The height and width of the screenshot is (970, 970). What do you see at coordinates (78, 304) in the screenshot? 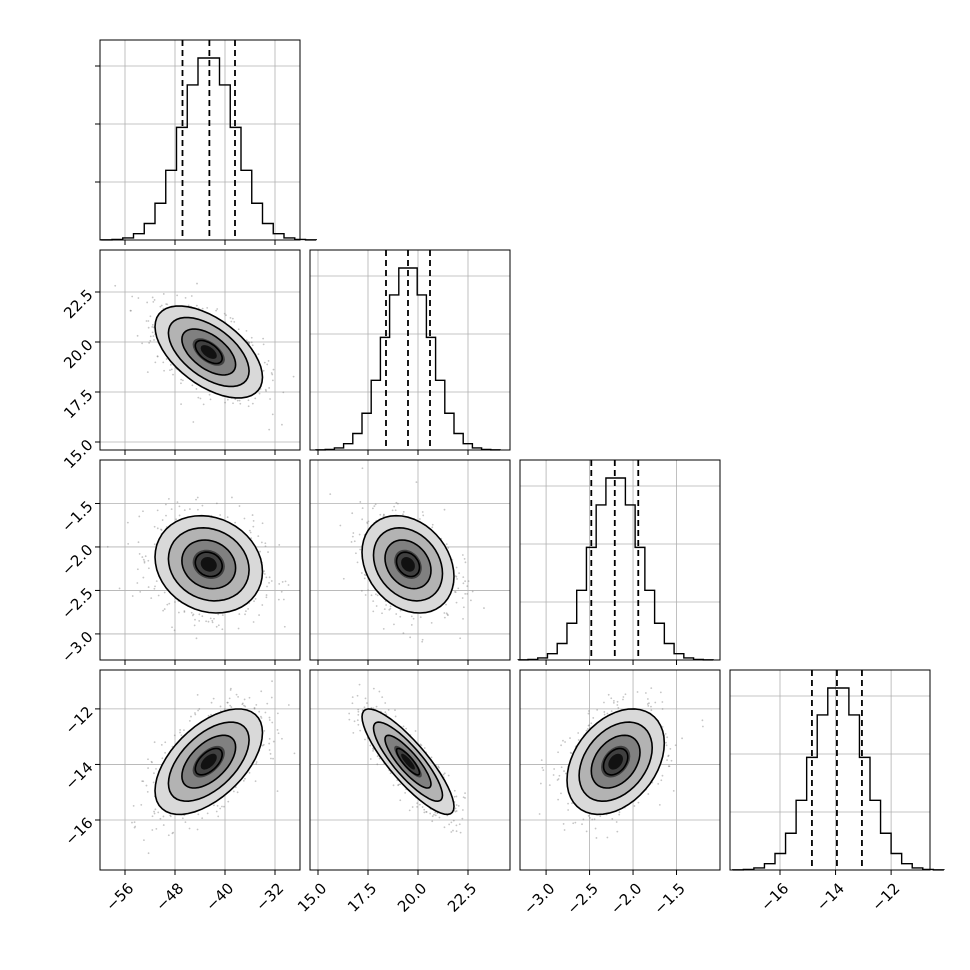
I see `y-tick-label: 22.5` at bounding box center [78, 304].